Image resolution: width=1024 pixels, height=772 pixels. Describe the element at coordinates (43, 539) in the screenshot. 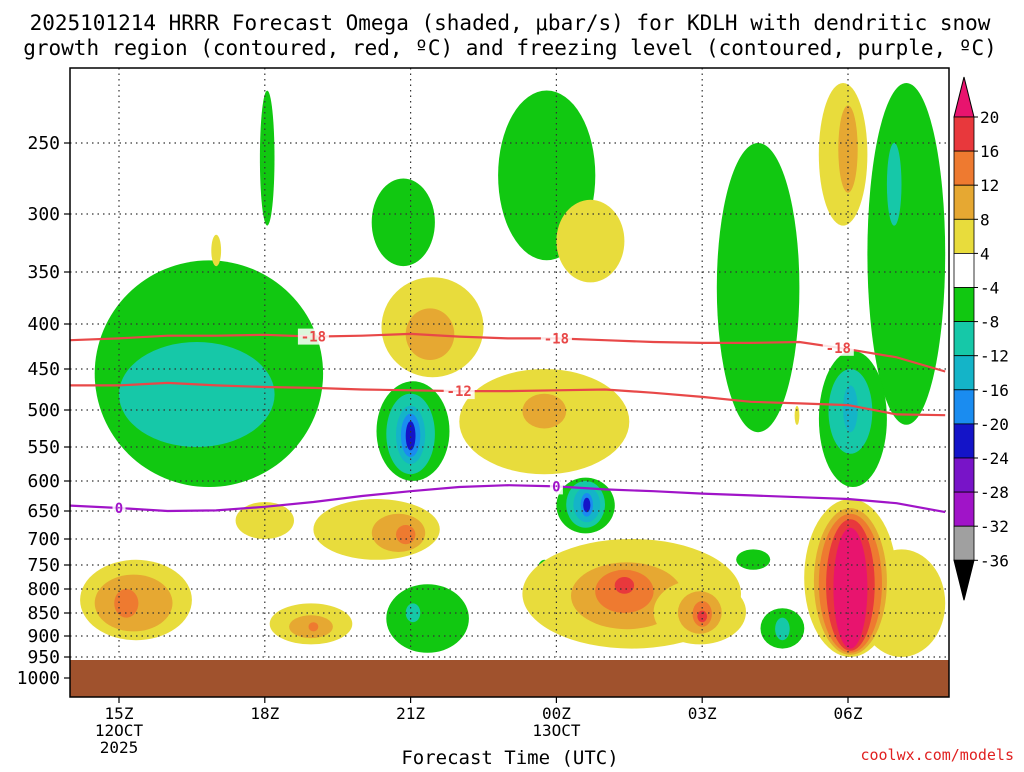

I see `y-tick-label: 700` at that location.